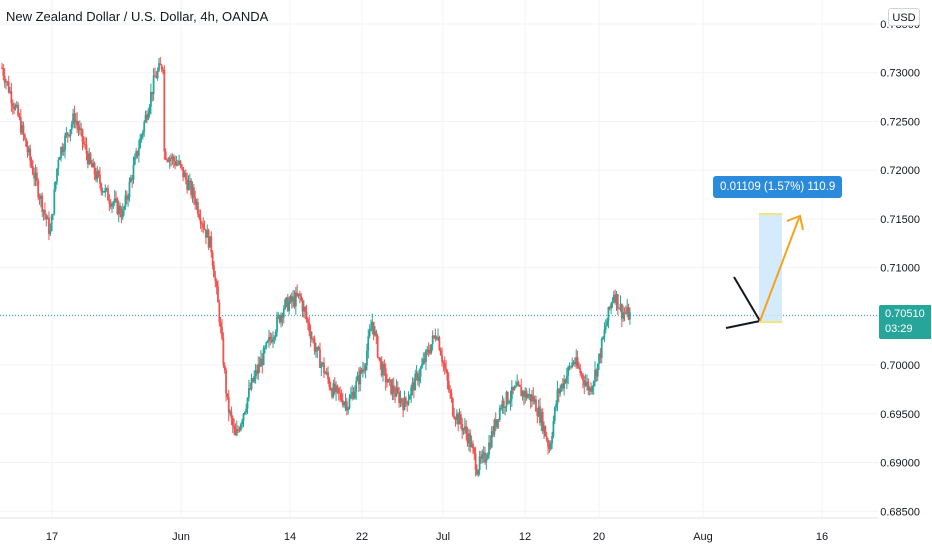  What do you see at coordinates (437, 537) in the screenshot?
I see `time-axis: 17 Jun 14 22 Jul 12 20 Aug 16` at bounding box center [437, 537].